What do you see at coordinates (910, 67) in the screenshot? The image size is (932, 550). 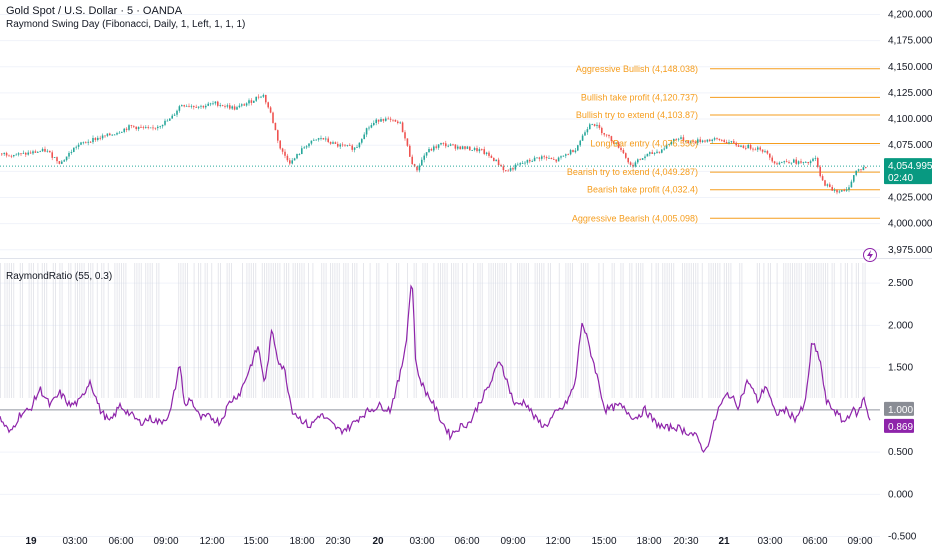 I see `price-axis-tick-label: 4,150.000` at bounding box center [910, 67].